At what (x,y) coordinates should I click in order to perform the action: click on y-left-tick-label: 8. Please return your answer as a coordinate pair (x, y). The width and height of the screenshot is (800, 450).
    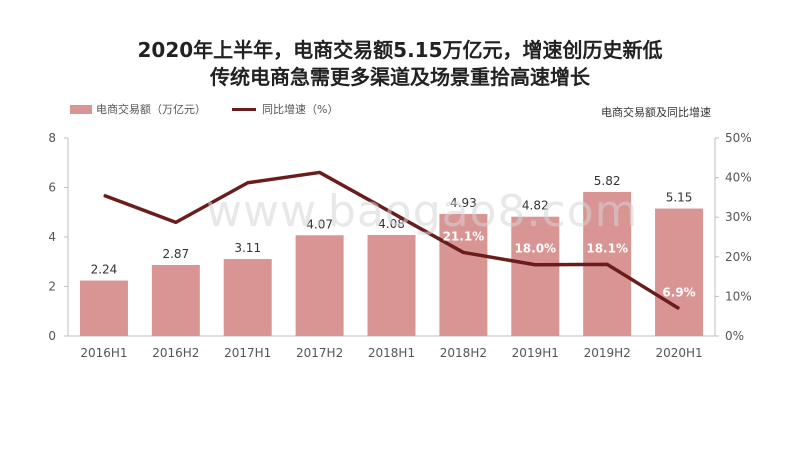
    Looking at the image, I should click on (52, 138).